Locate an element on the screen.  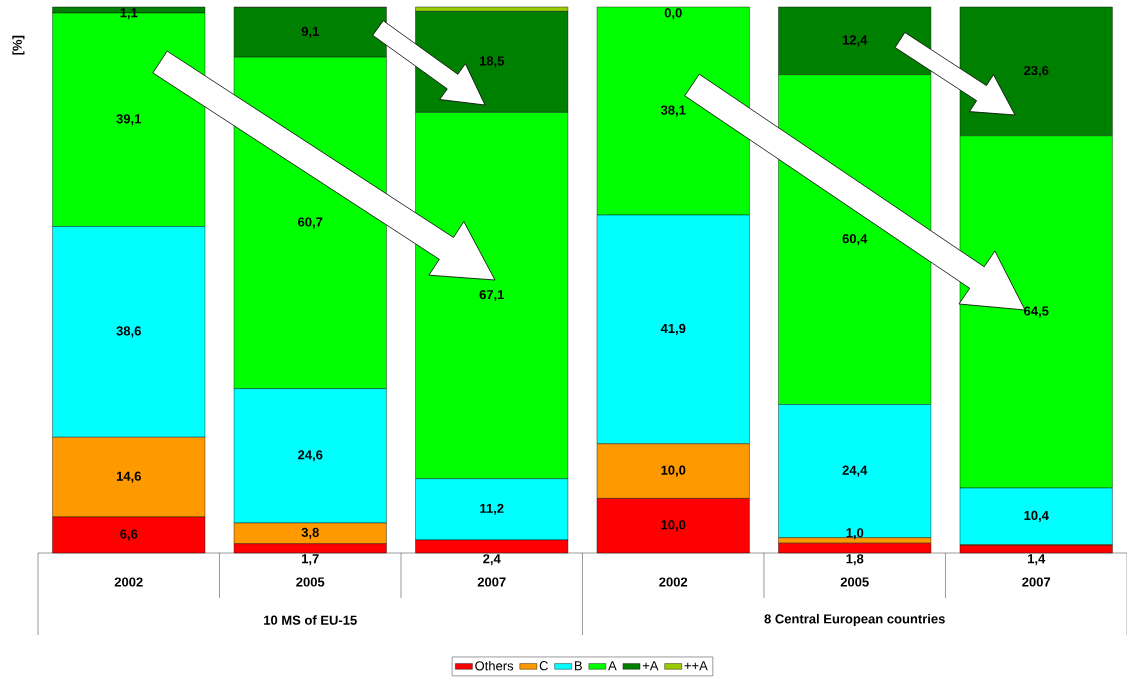
legend-label: Others is located at coordinates (494, 665).